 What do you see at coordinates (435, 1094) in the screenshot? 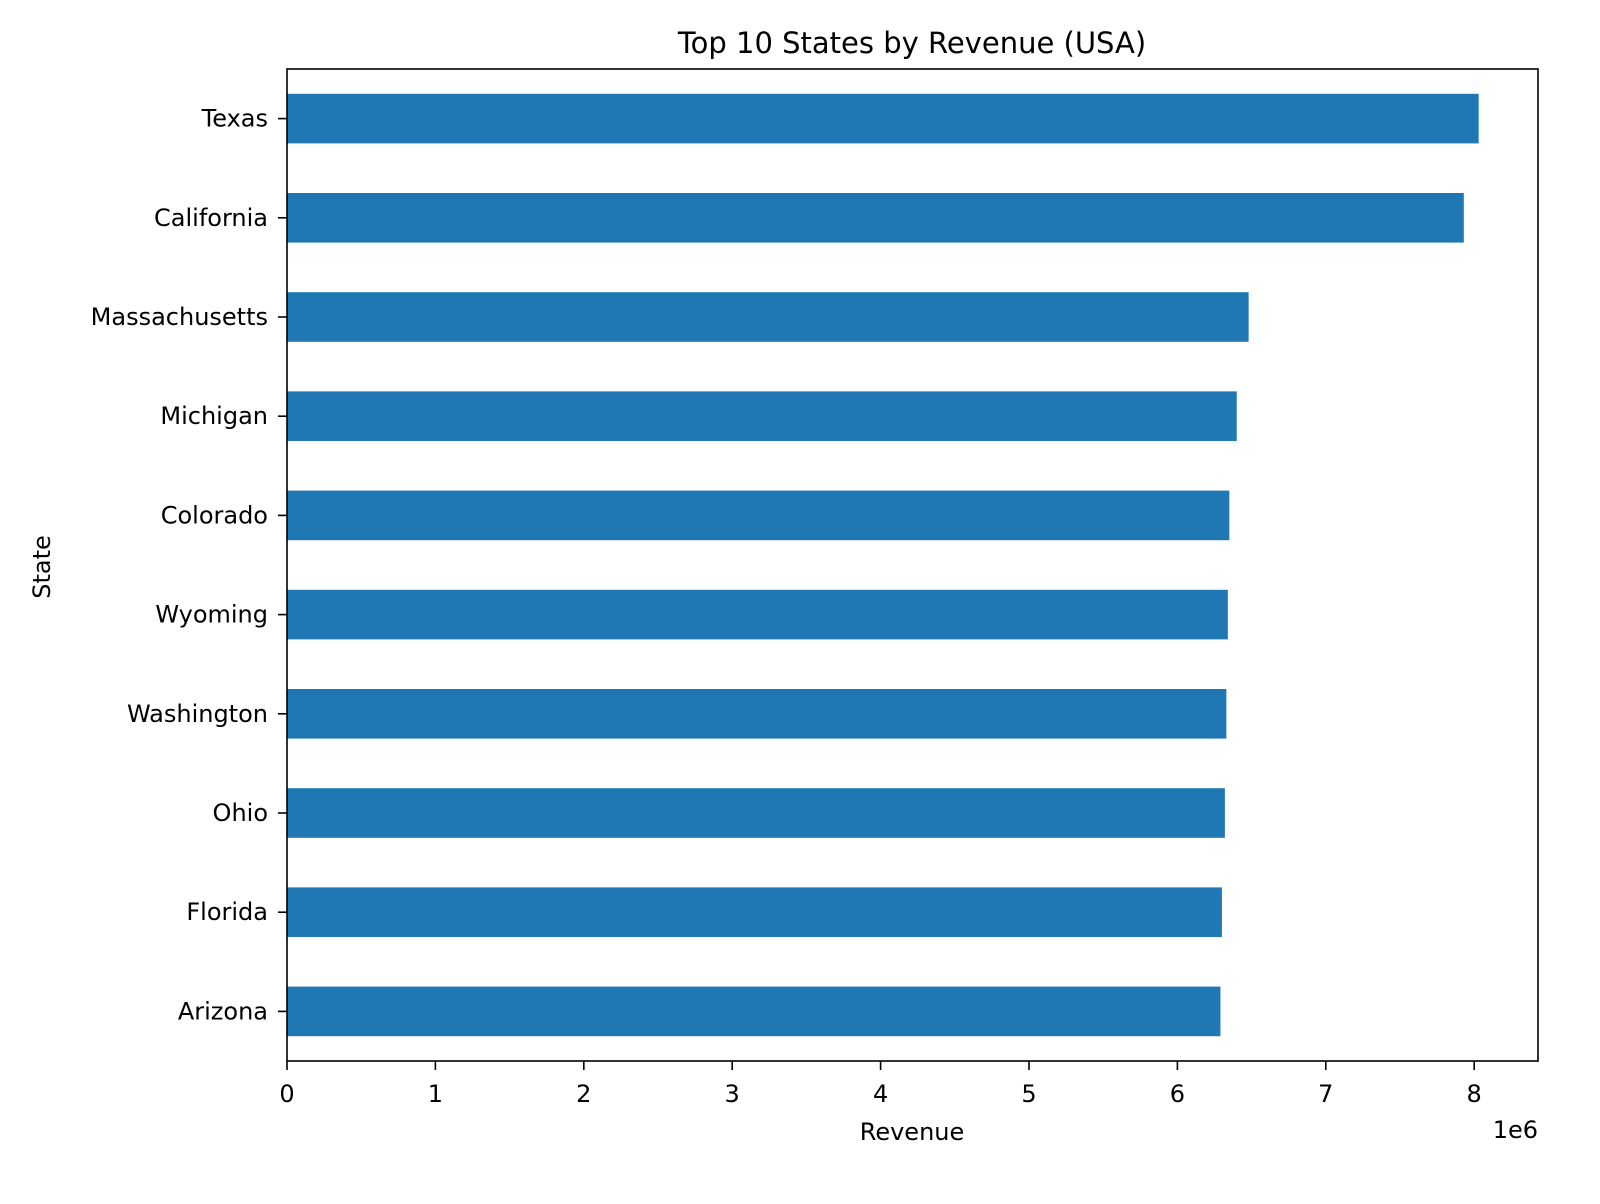
I see `x-tick-label: 1` at bounding box center [435, 1094].